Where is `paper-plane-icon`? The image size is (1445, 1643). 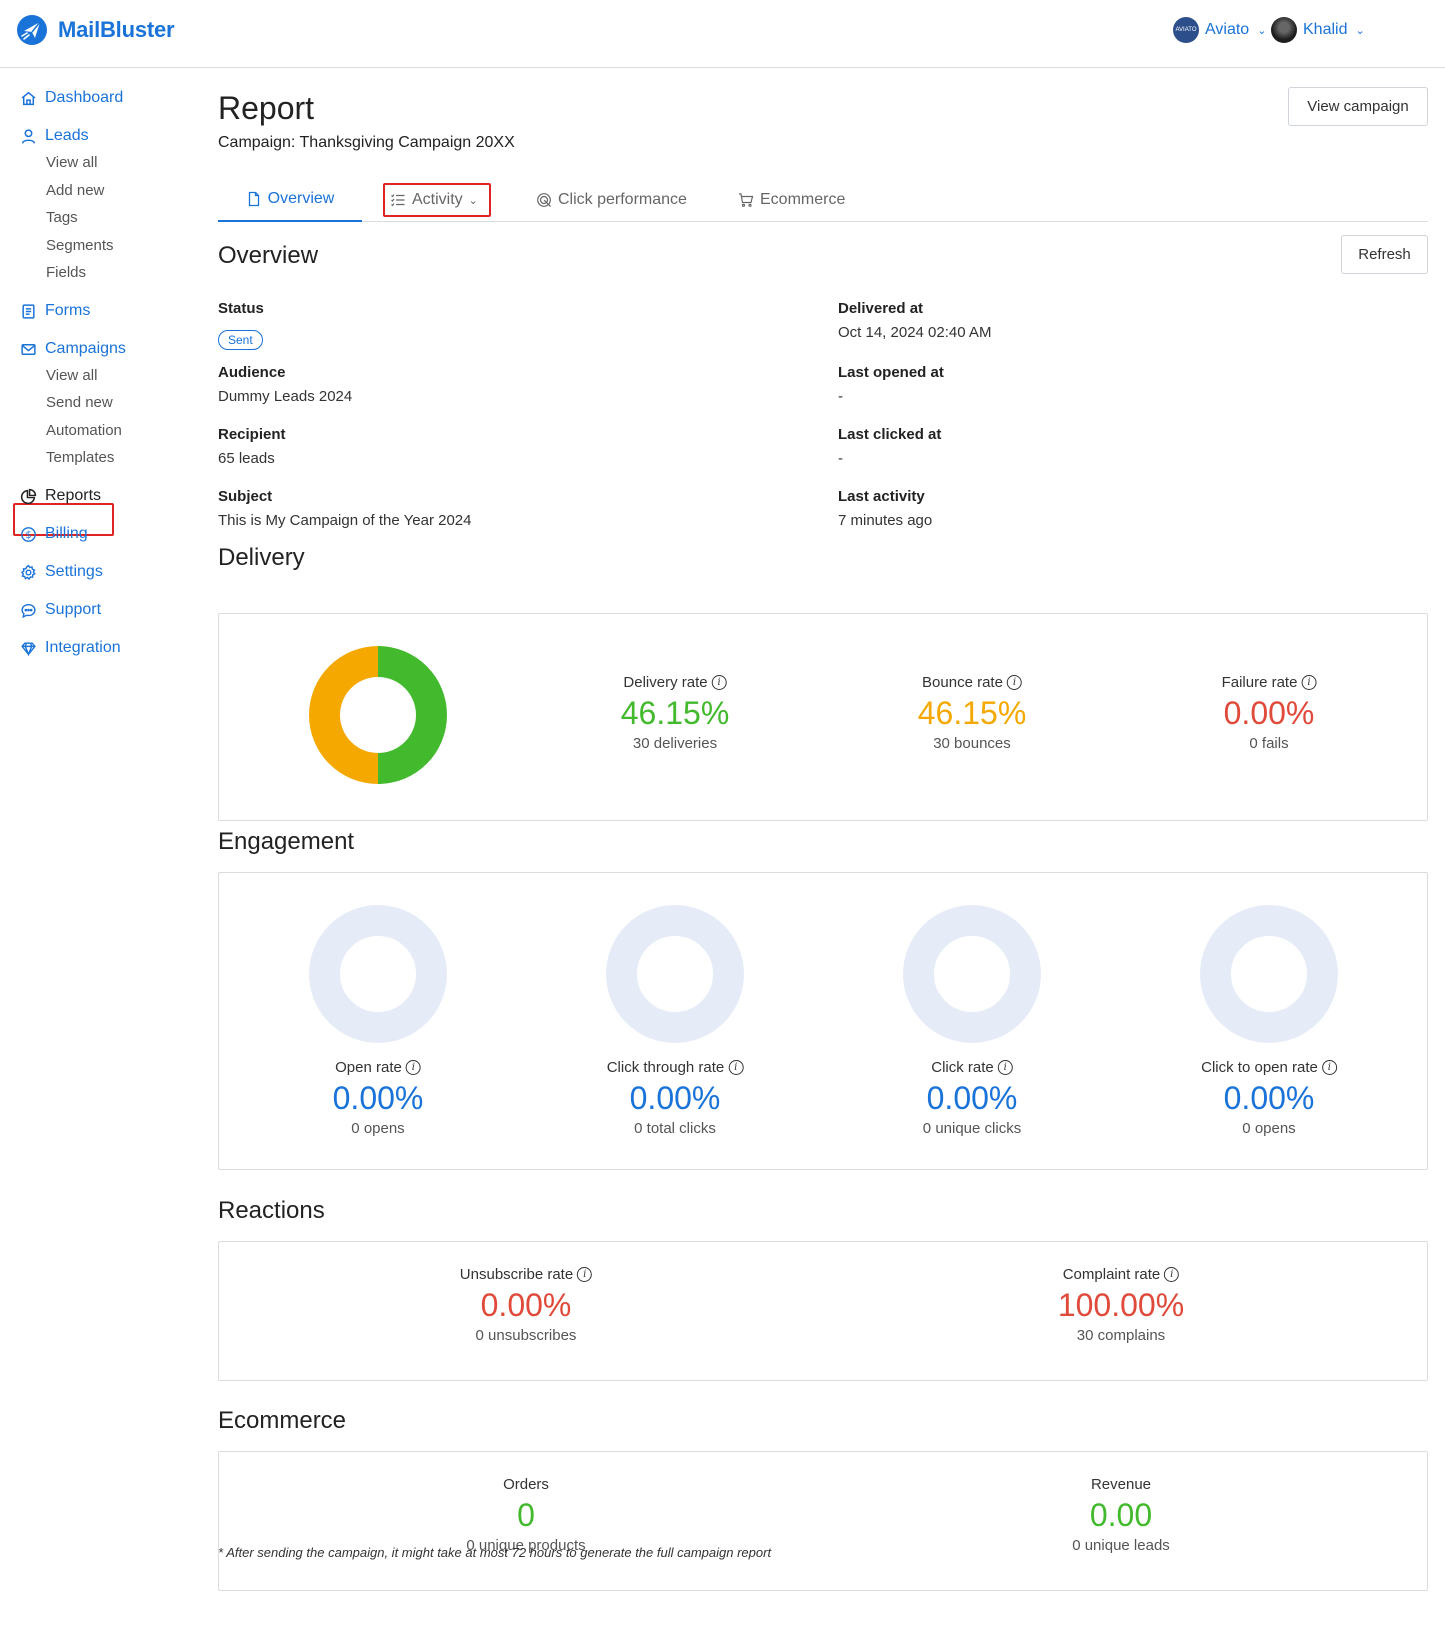
paper-plane-icon is located at coordinates (32, 30).